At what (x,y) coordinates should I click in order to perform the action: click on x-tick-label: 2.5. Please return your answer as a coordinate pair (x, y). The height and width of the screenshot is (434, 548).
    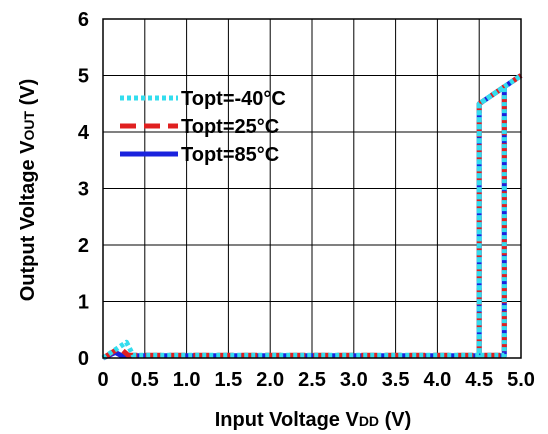
    Looking at the image, I should click on (312, 380).